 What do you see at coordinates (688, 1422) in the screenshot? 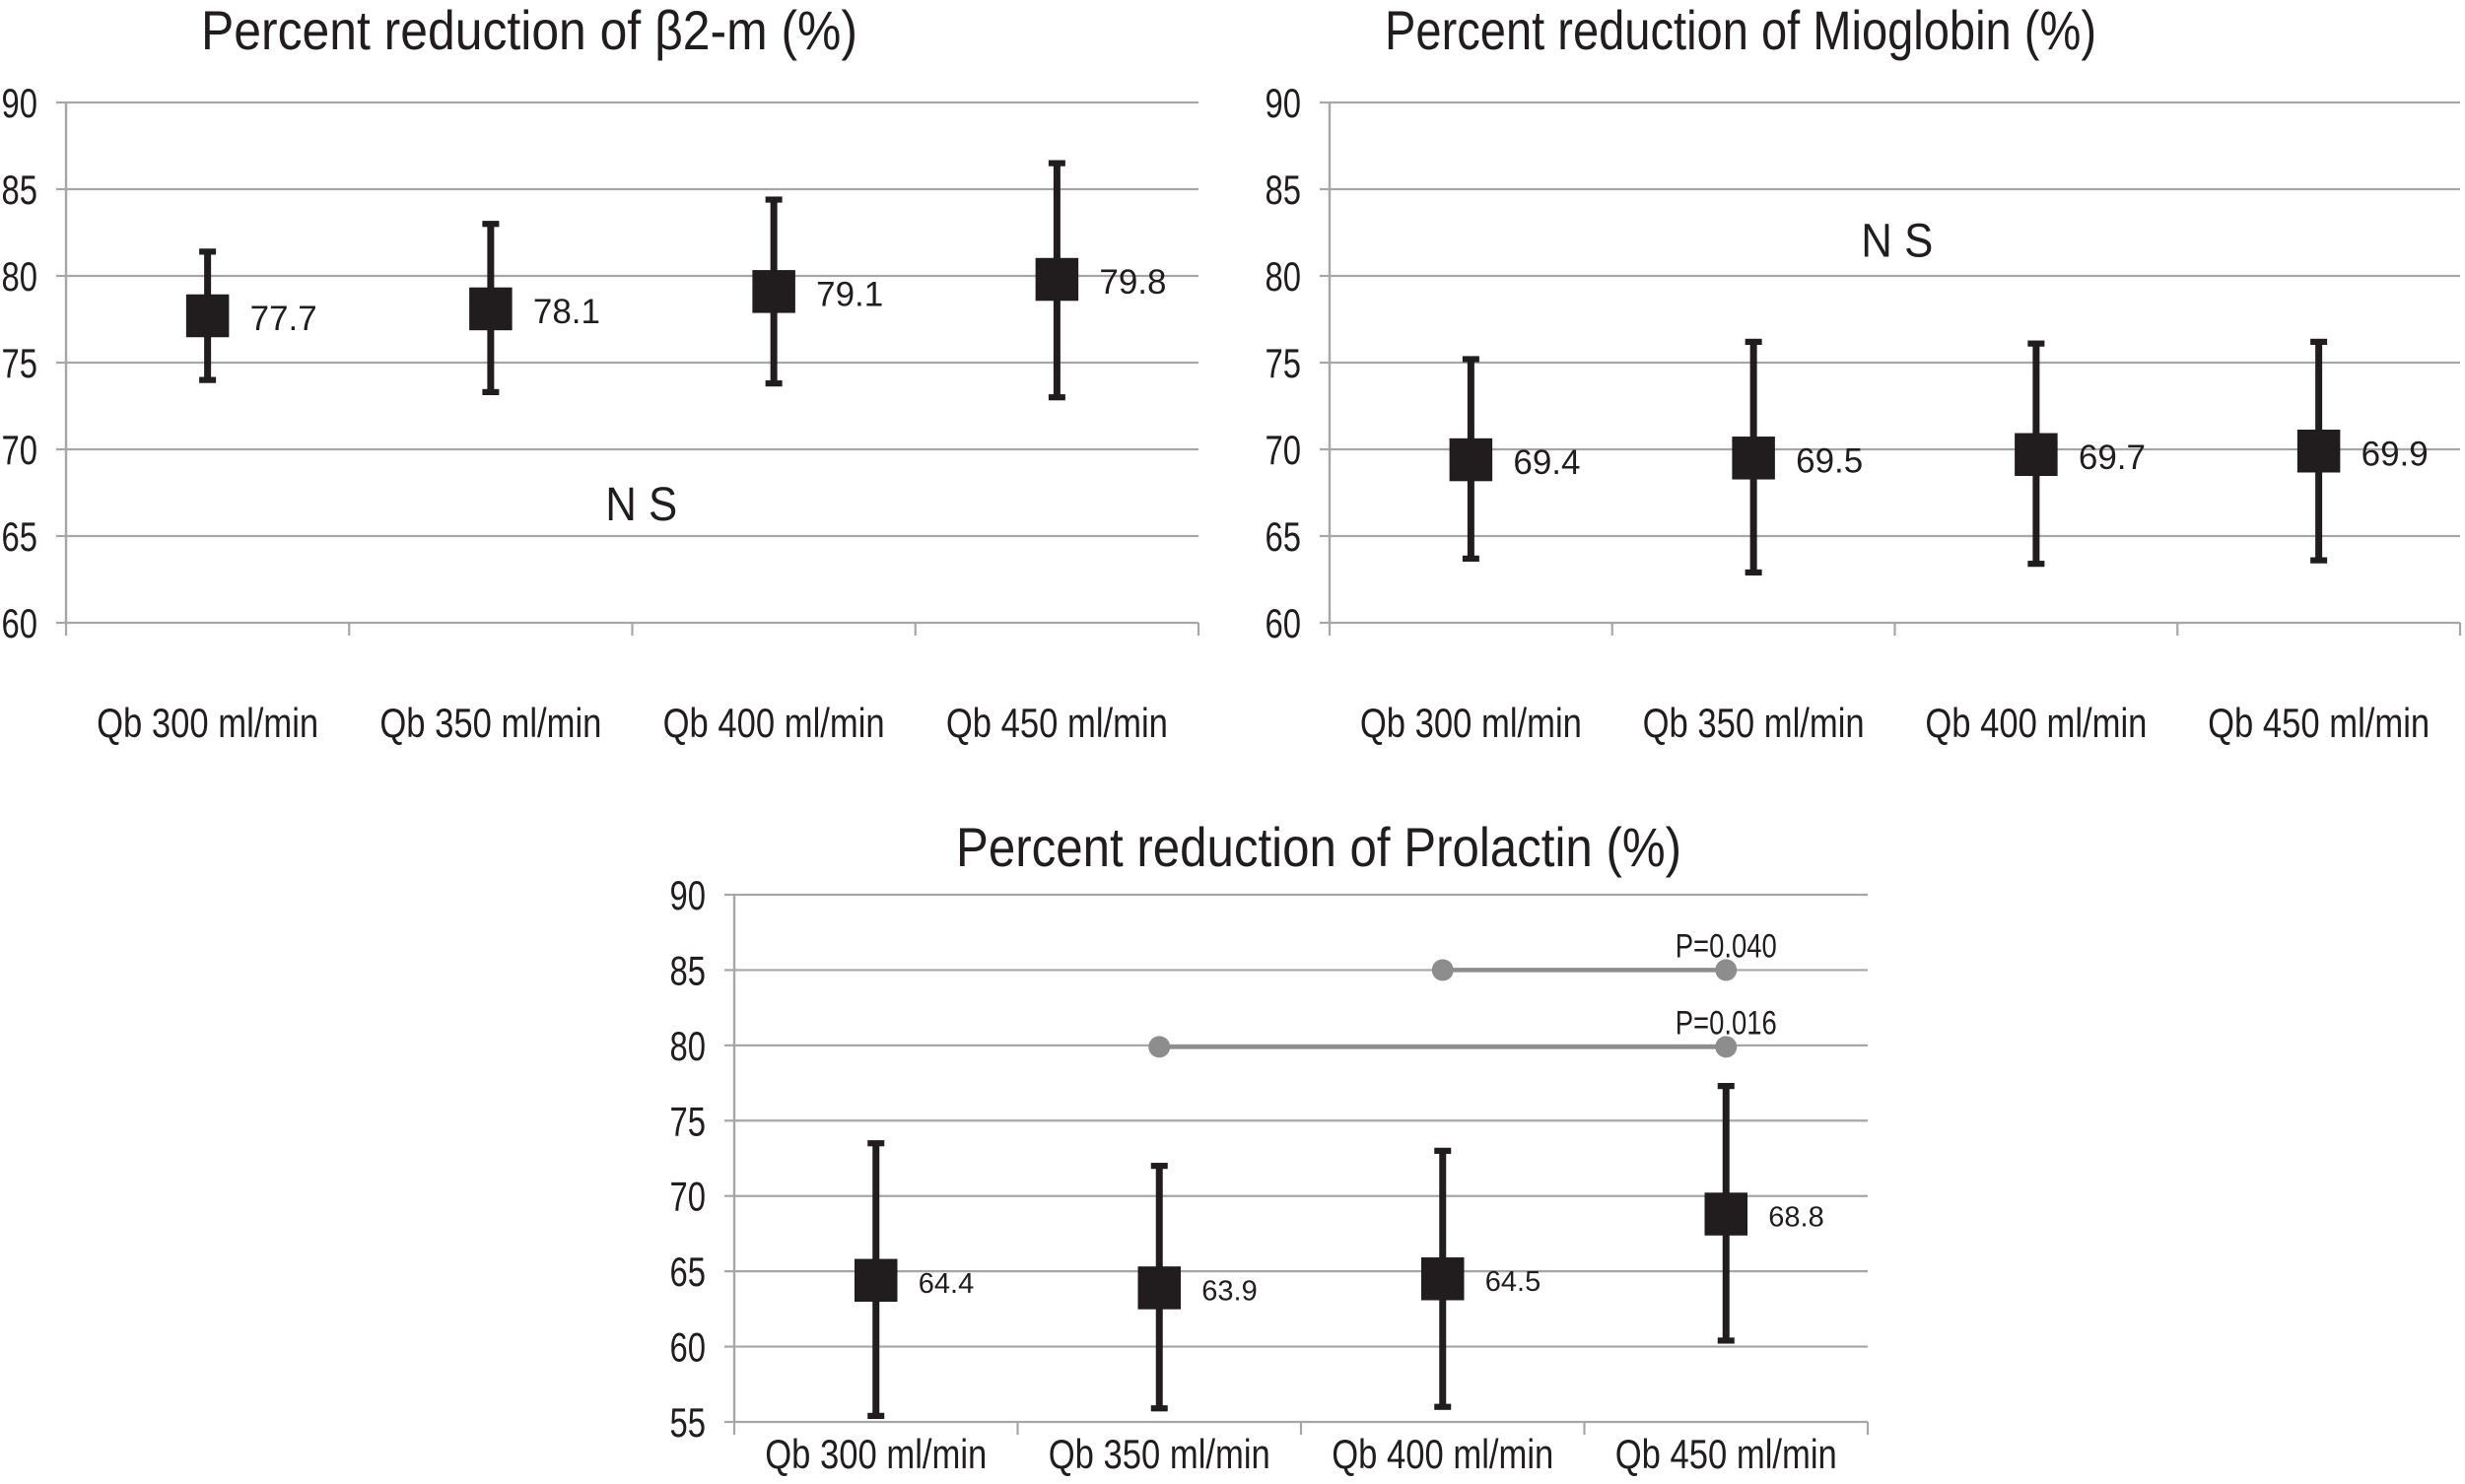
I see `y-tick-label: 55` at bounding box center [688, 1422].